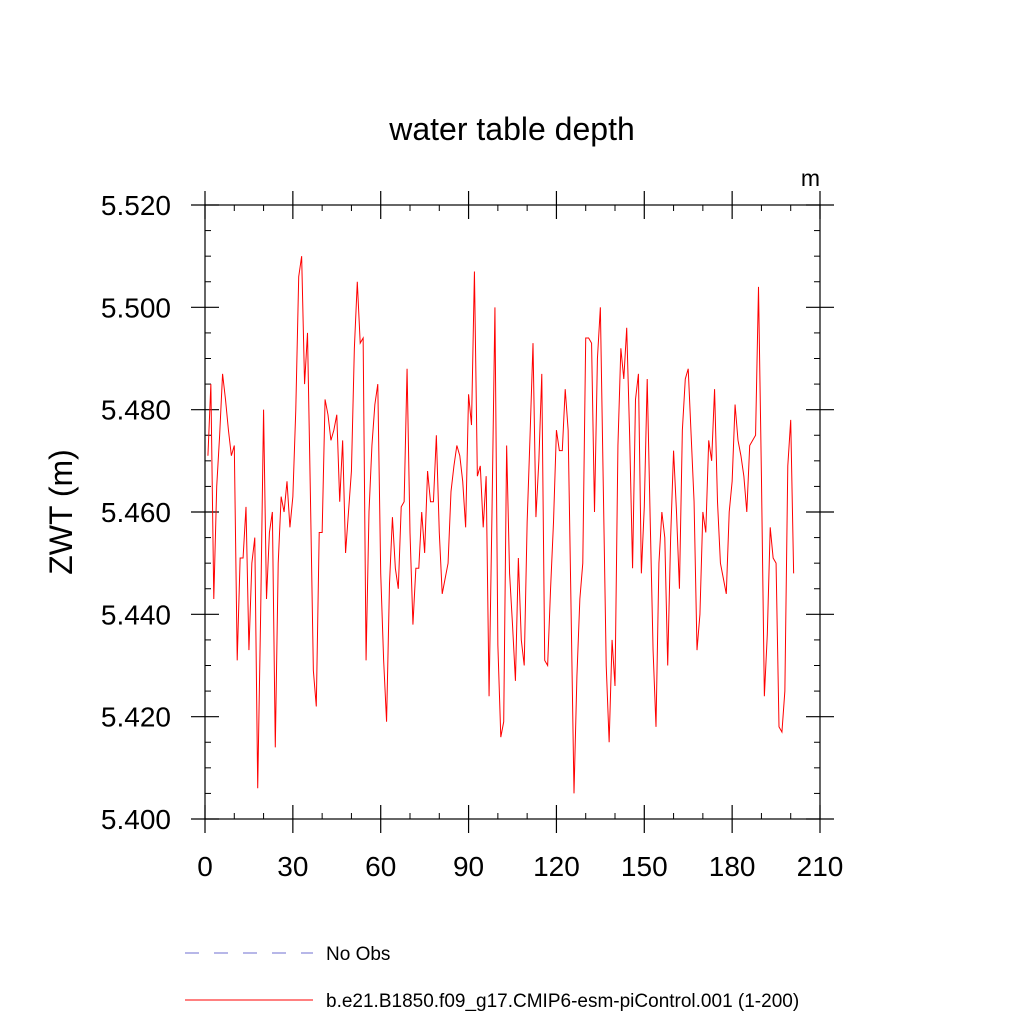  I want to click on x-tick-label: 0, so click(205, 866).